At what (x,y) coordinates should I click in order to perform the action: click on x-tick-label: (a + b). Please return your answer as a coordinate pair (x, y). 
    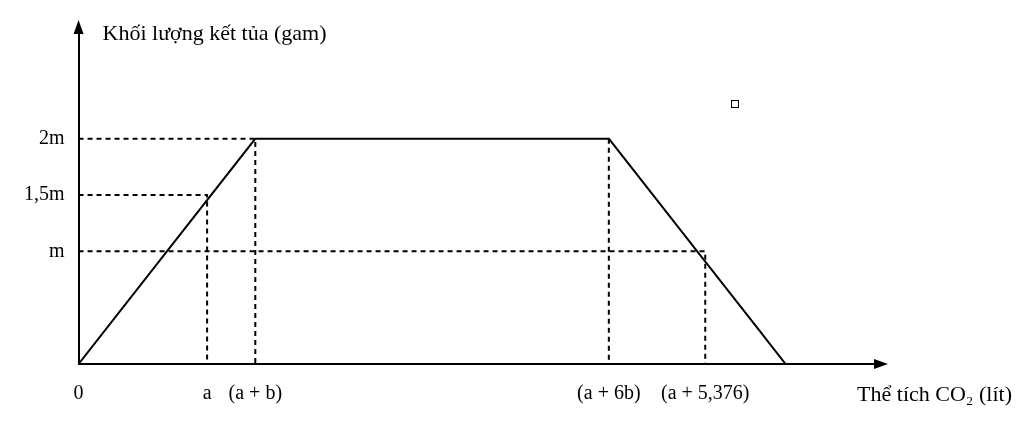
    Looking at the image, I should click on (255, 393).